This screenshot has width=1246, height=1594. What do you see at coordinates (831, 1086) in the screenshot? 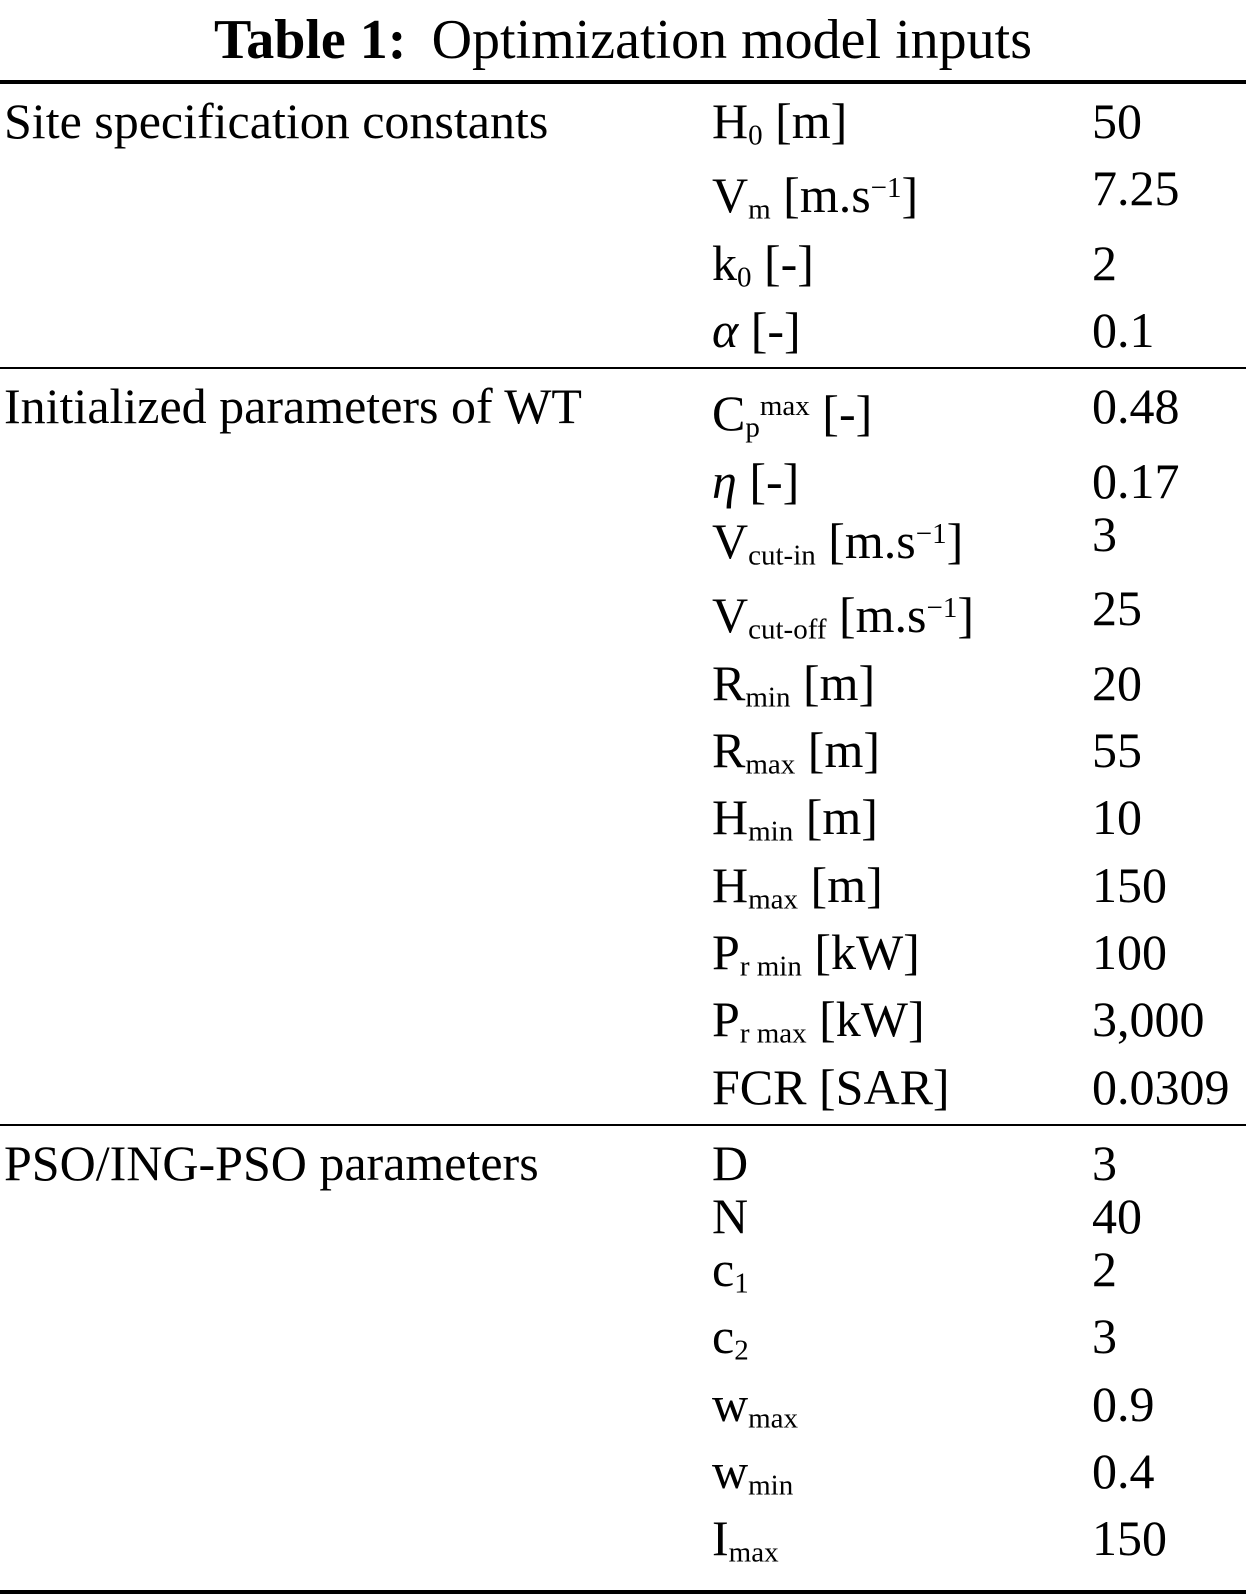
I see `parameter-cell: FCR [SAR]` at bounding box center [831, 1086].